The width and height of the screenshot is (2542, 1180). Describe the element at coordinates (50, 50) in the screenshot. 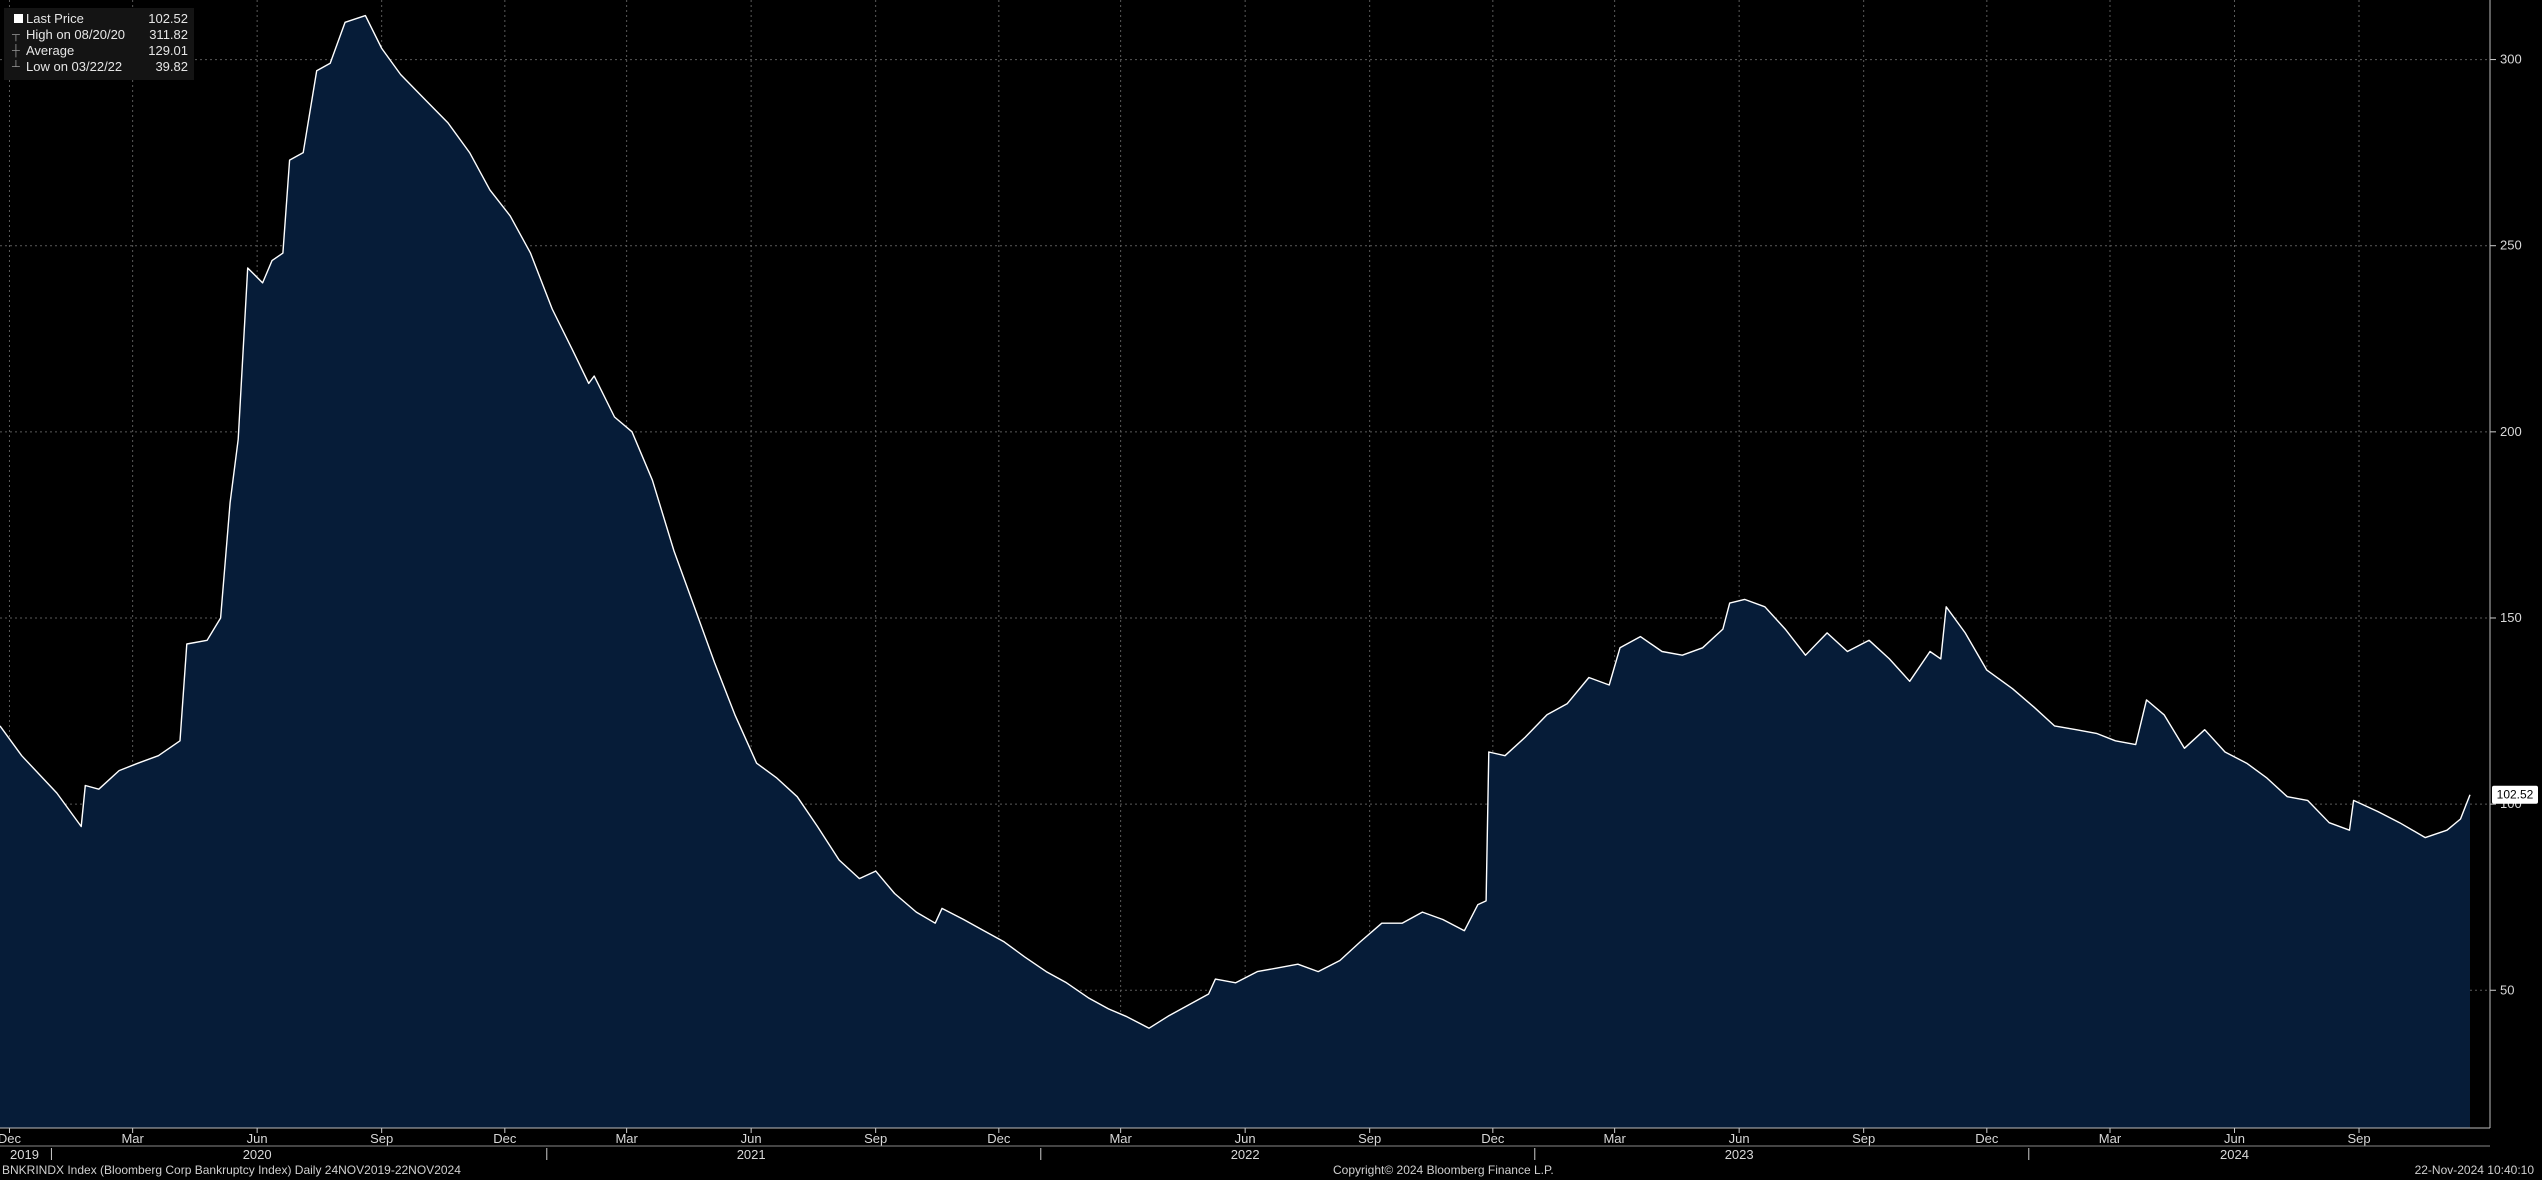

I see `legend-average-label: Average` at that location.